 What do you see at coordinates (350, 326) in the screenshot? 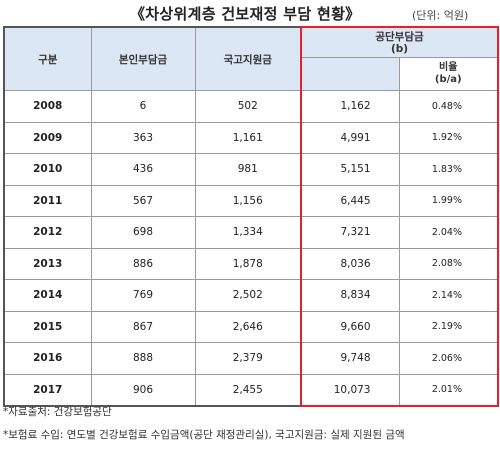
I see `corp-burden-cell: 9,660` at bounding box center [350, 326].